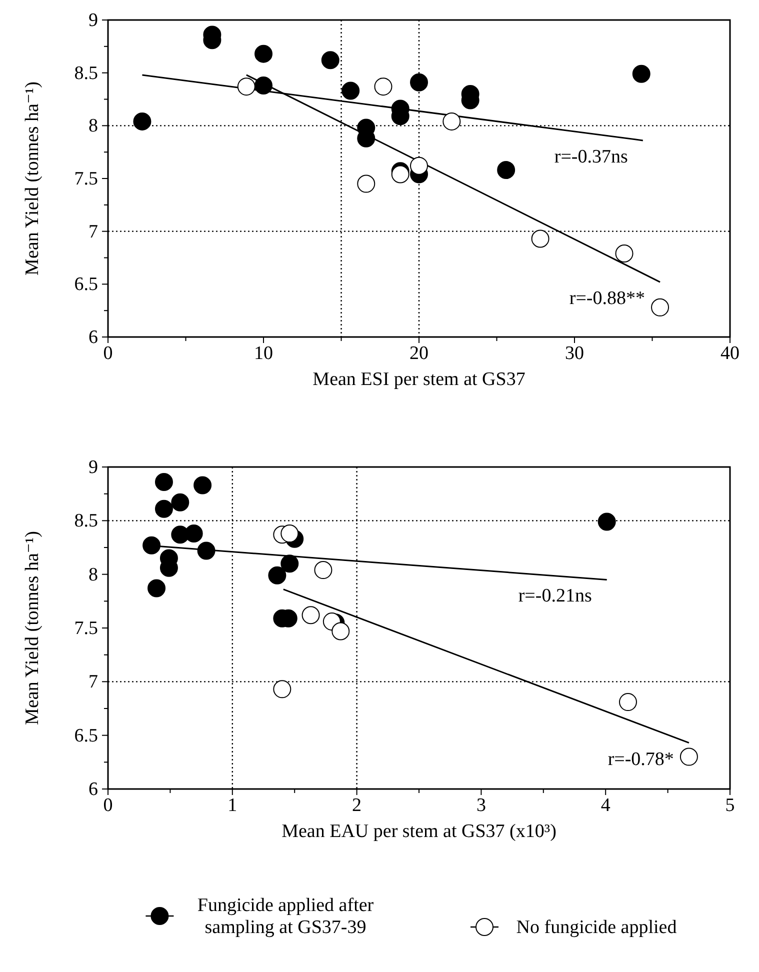 The height and width of the screenshot is (972, 759). Describe the element at coordinates (730, 805) in the screenshot. I see `x-tick-label: 5` at that location.